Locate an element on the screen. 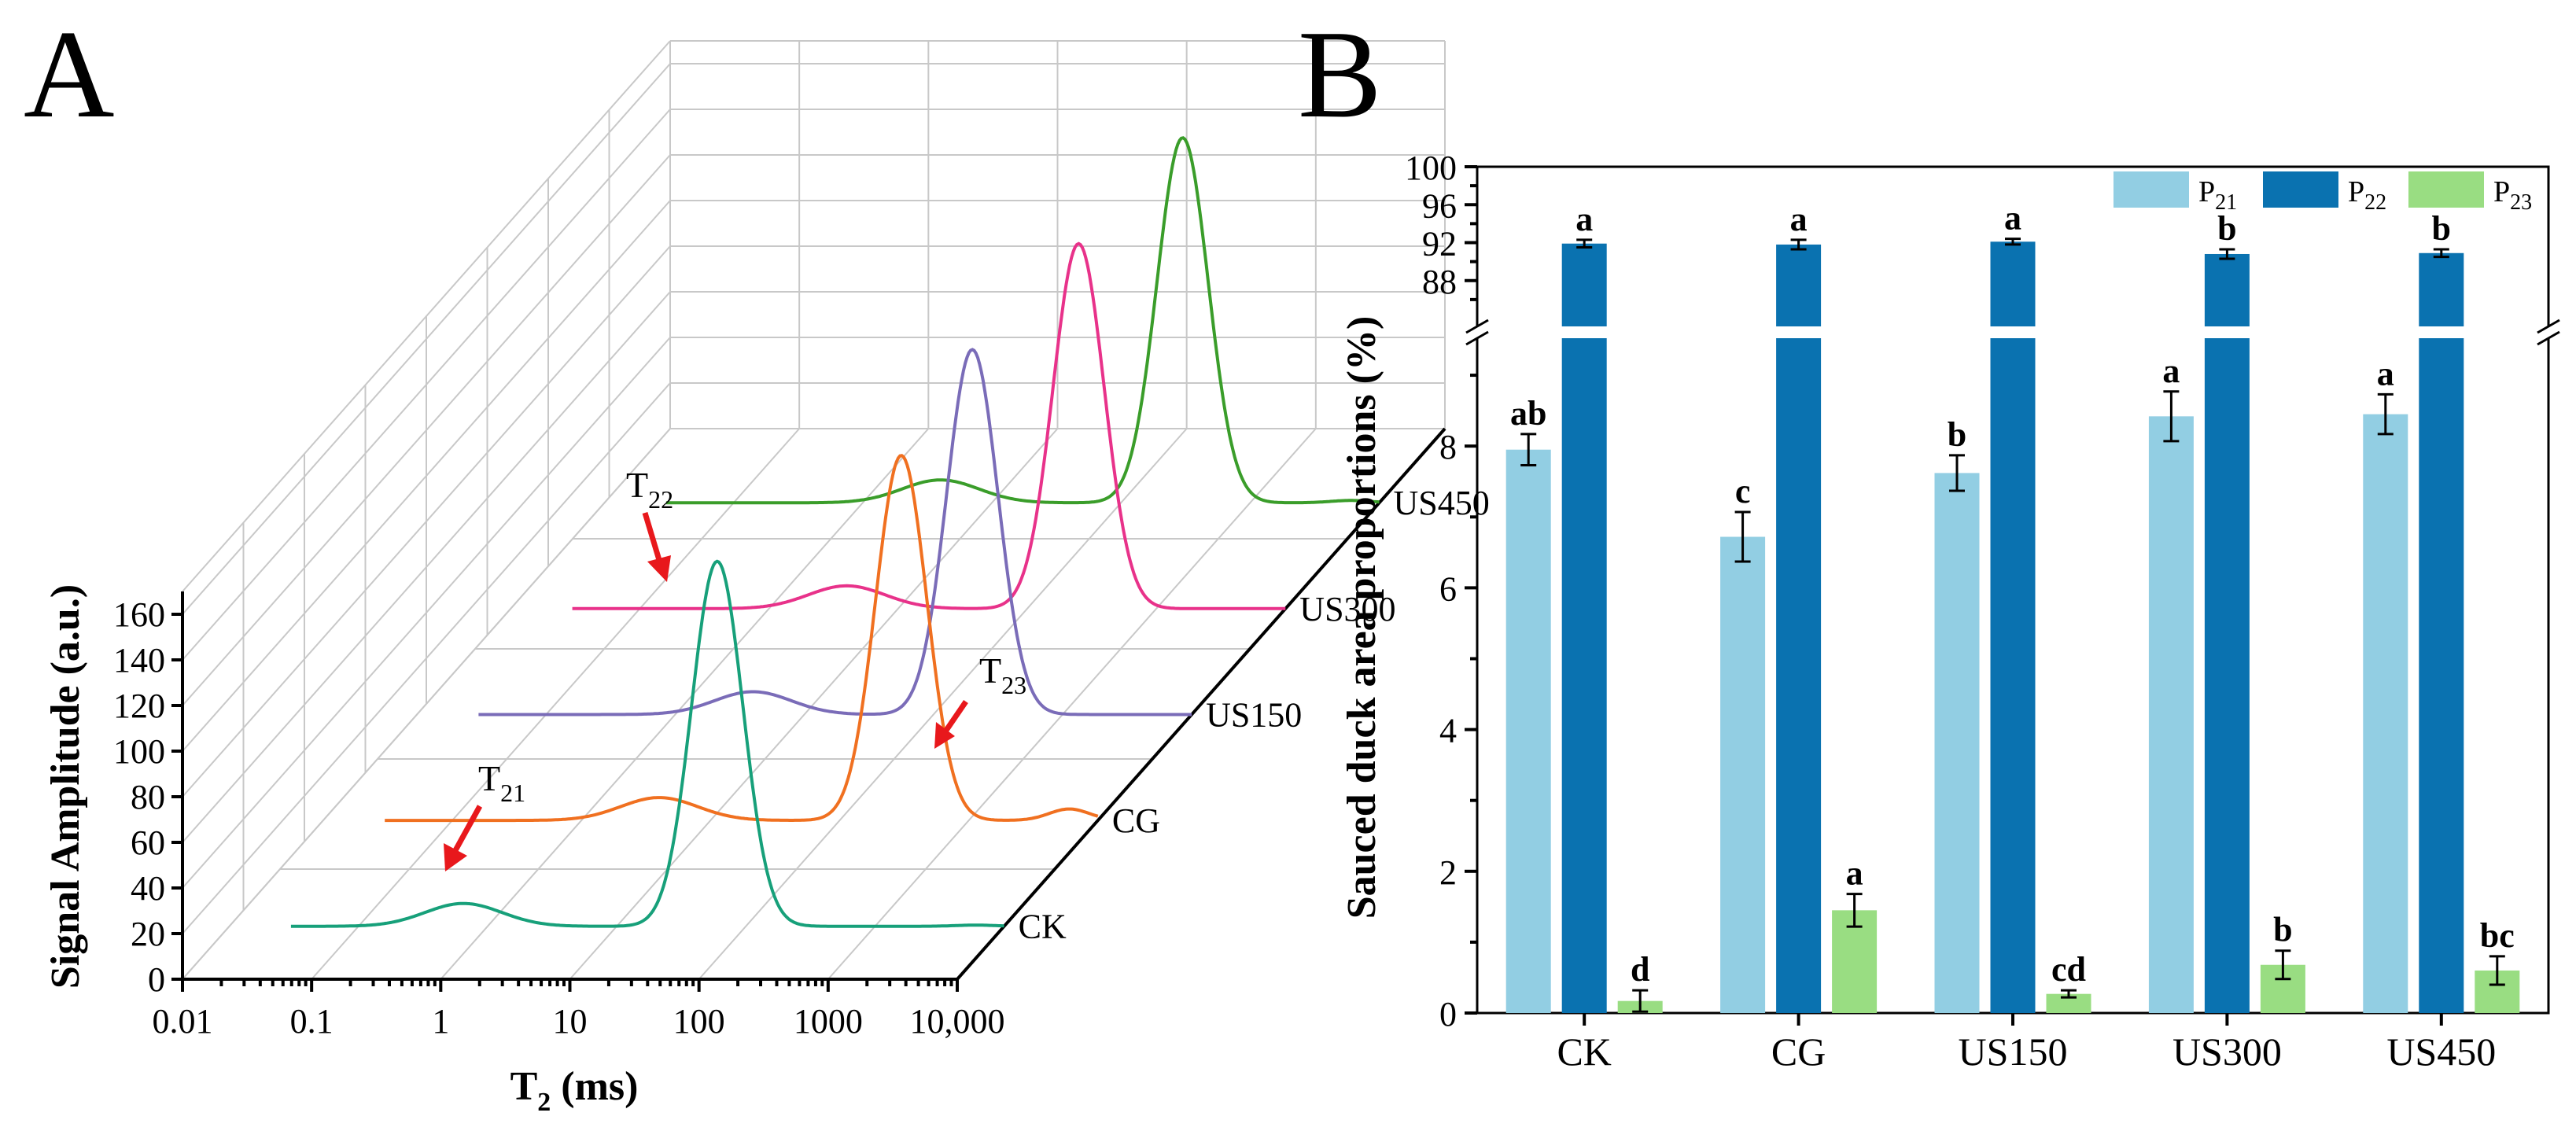 The image size is (2576, 1131). y-tick-label: 160 is located at coordinates (139, 614).